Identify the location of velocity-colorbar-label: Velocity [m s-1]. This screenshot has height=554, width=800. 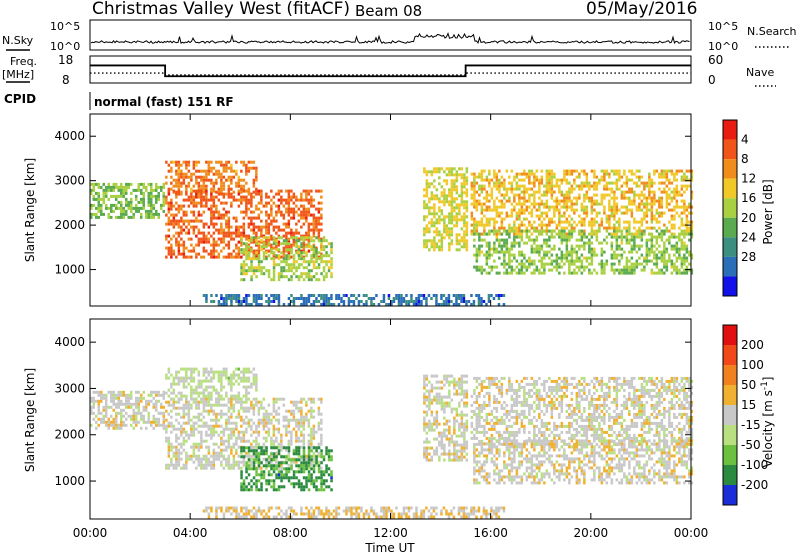
(767, 422).